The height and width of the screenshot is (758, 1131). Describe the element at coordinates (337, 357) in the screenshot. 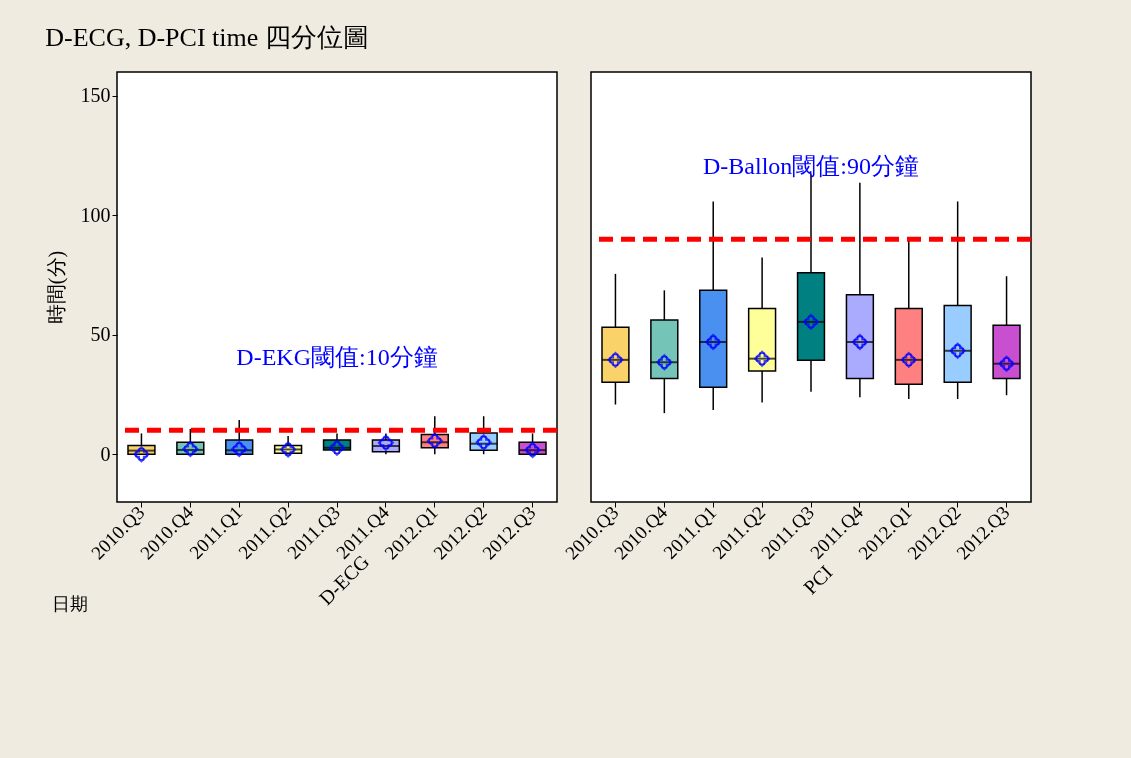

I see `ref-line-label: D-EKG閾值:10分鐘` at that location.